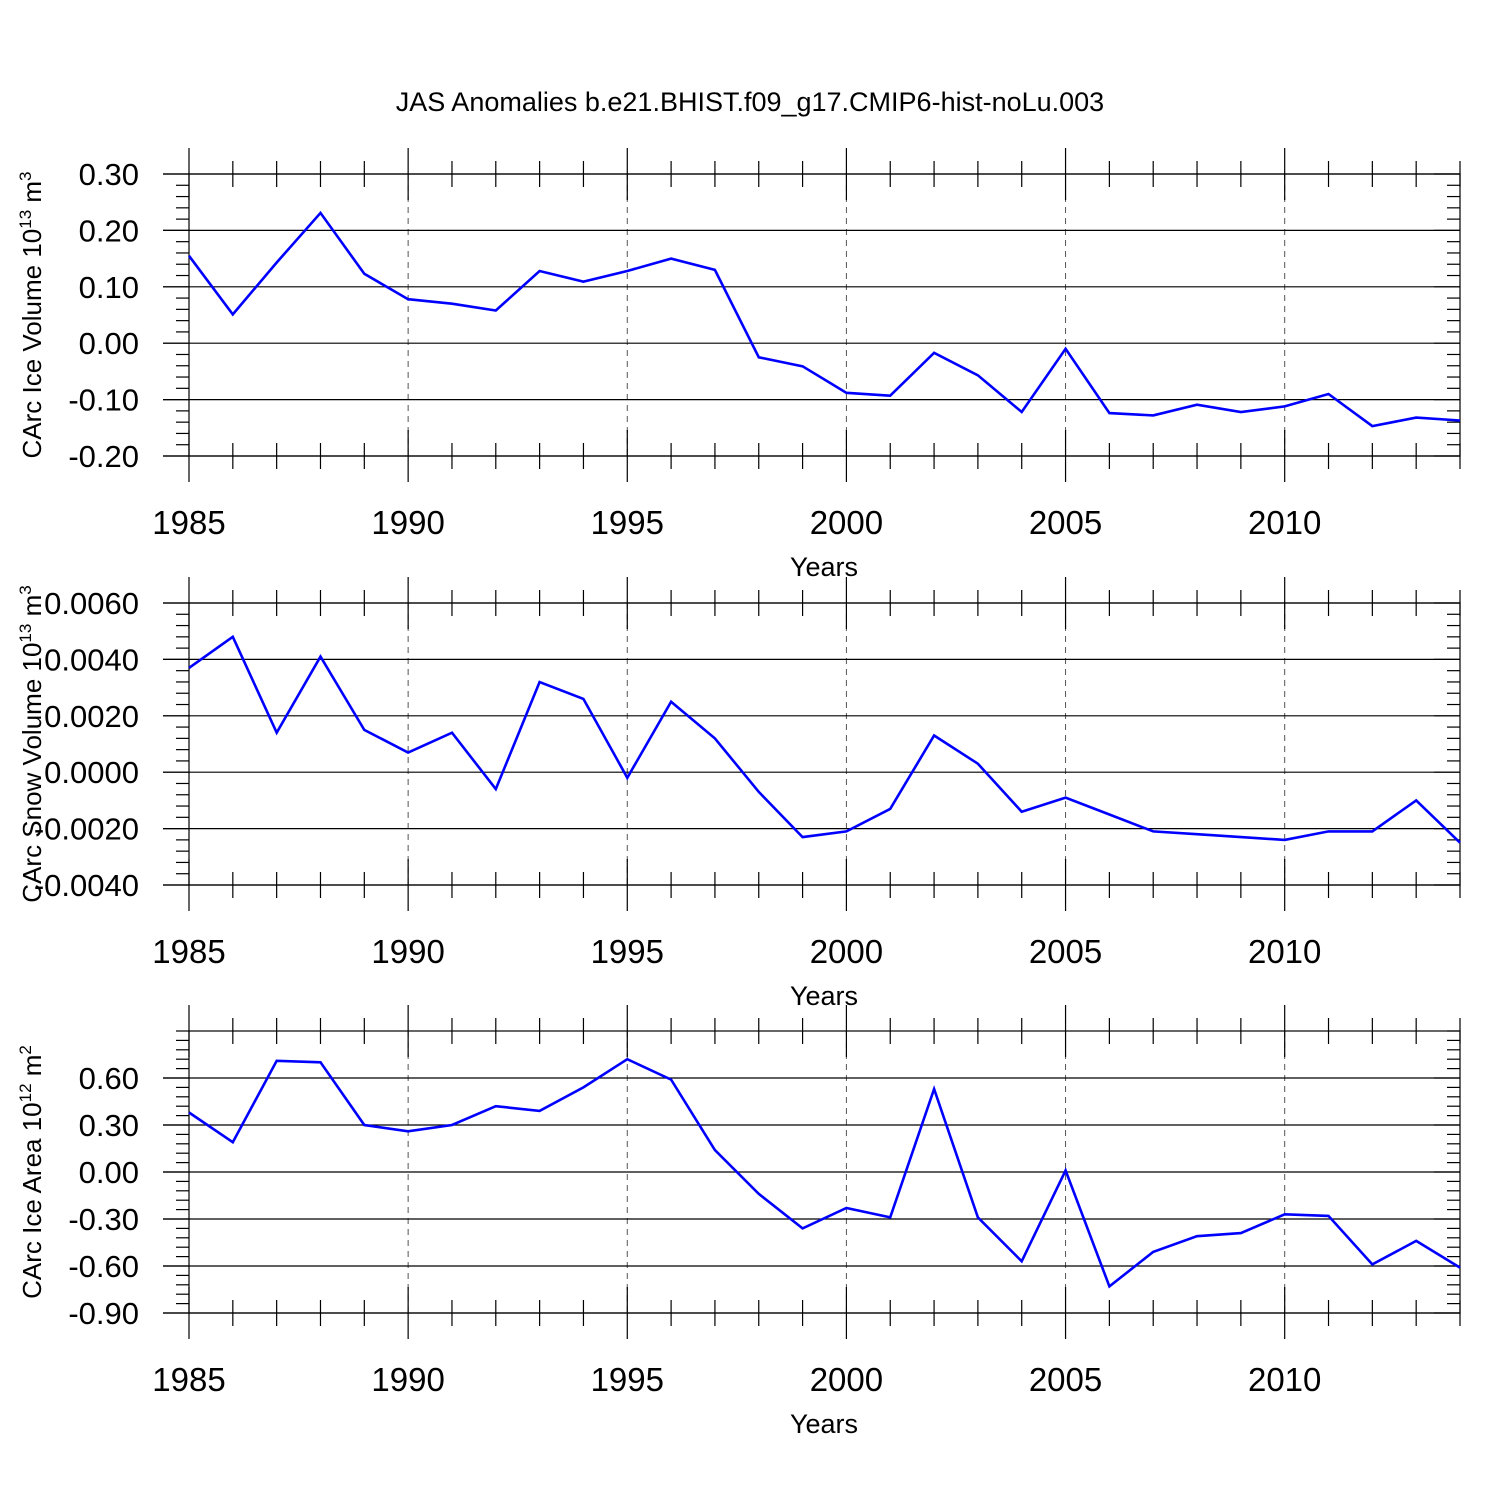 The image size is (1500, 1500). What do you see at coordinates (32, 1200) in the screenshot?
I see `y-axis-label-part: CArc Ice Area 10` at bounding box center [32, 1200].